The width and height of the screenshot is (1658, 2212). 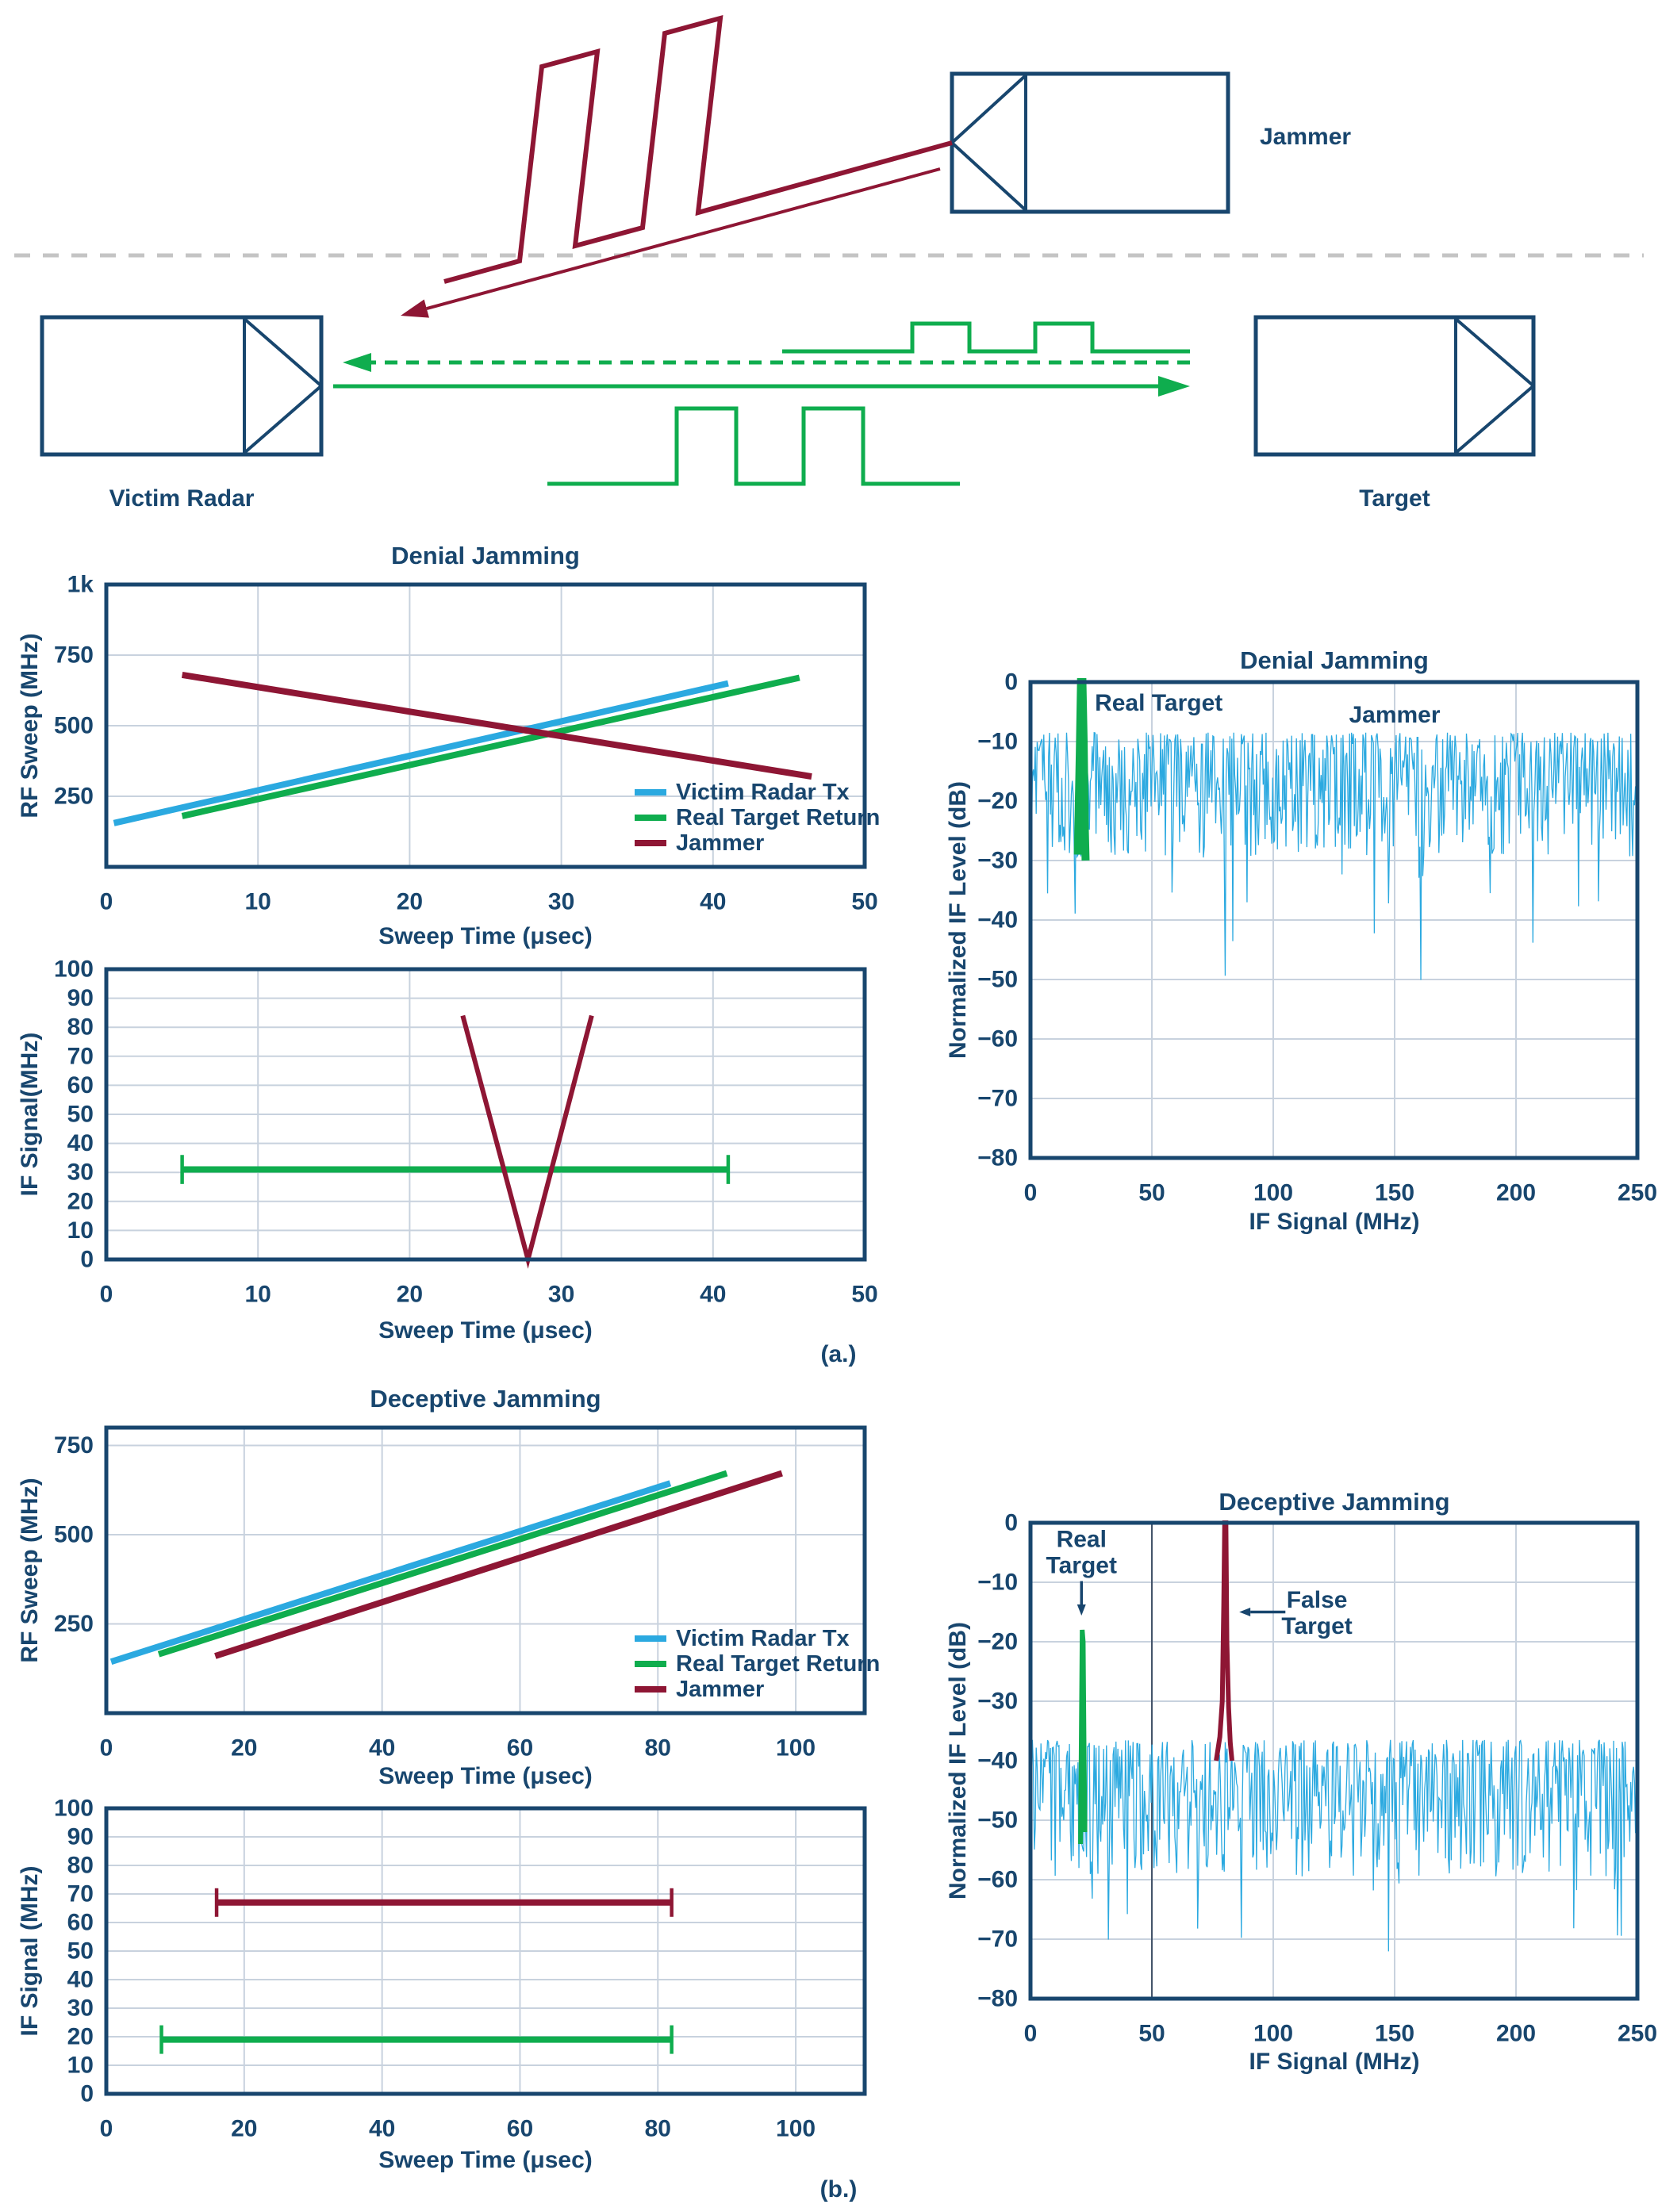 I want to click on denial-spectrum-xtick-label: 50, so click(x=1151, y=1193).